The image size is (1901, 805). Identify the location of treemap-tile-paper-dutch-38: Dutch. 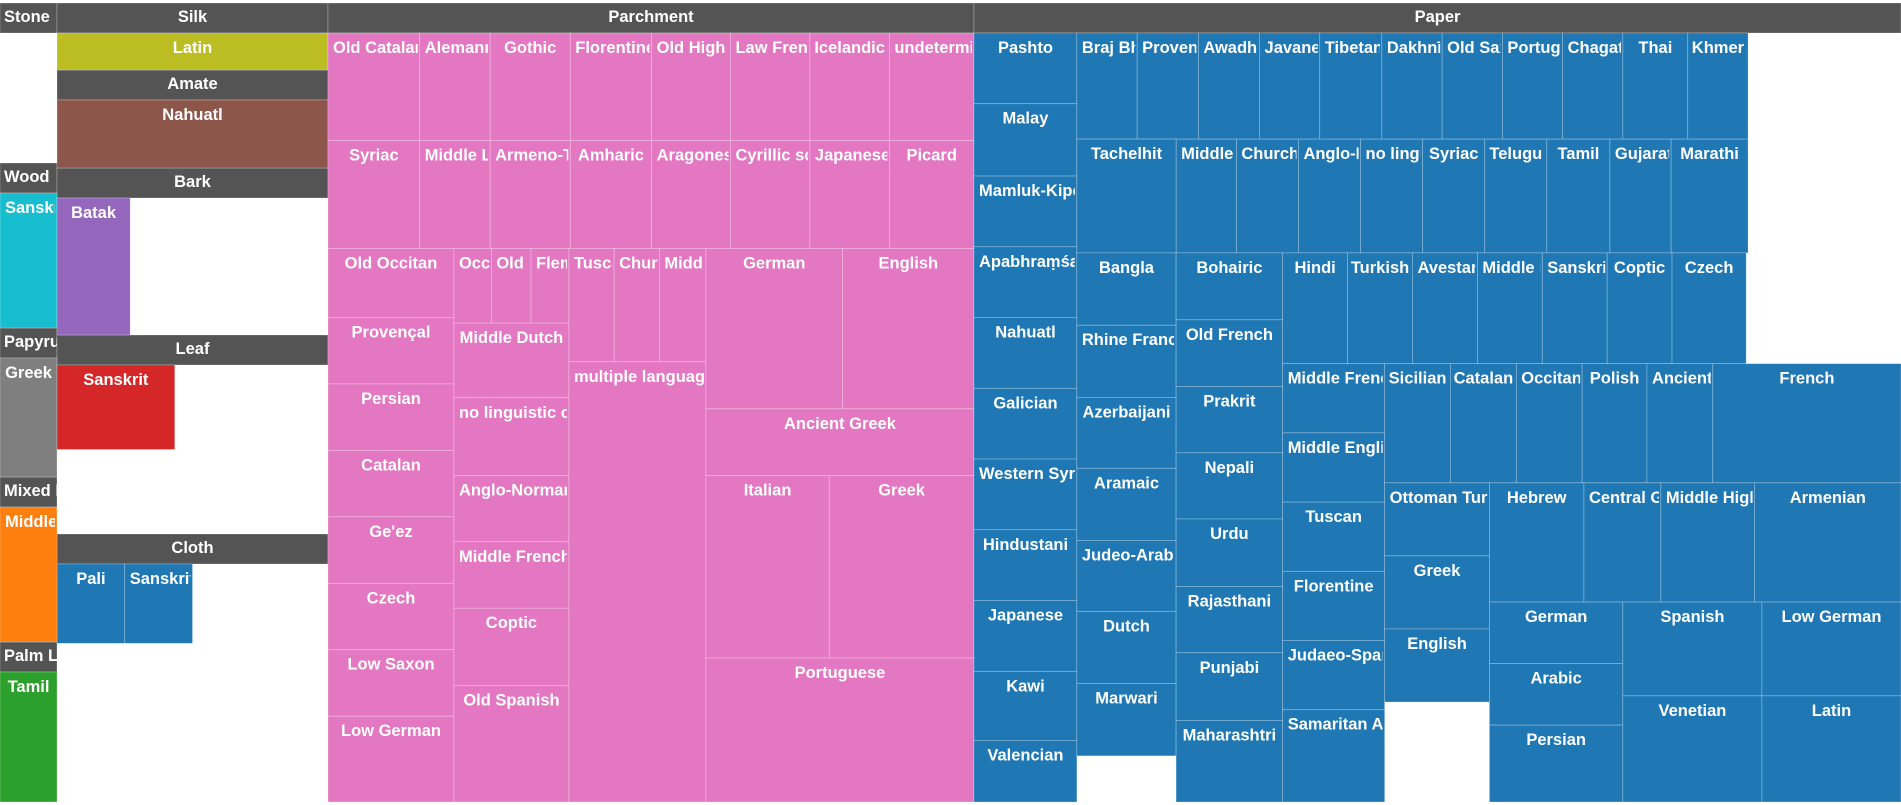
(1126, 647).